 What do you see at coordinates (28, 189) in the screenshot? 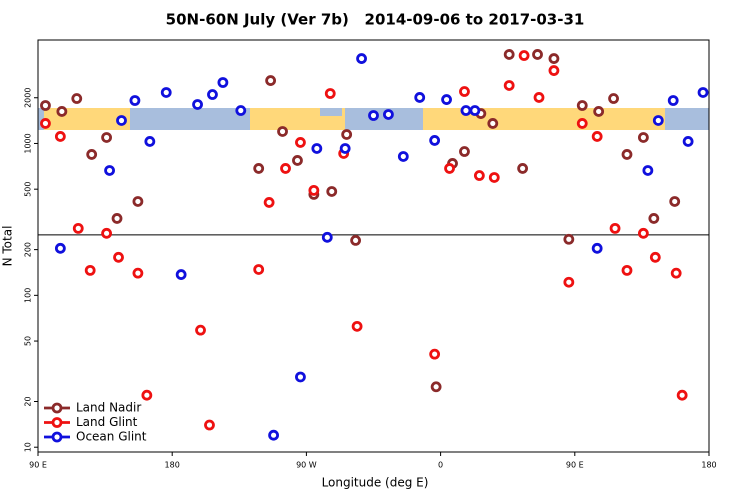
I see `y-tick-label: 500` at bounding box center [28, 189].